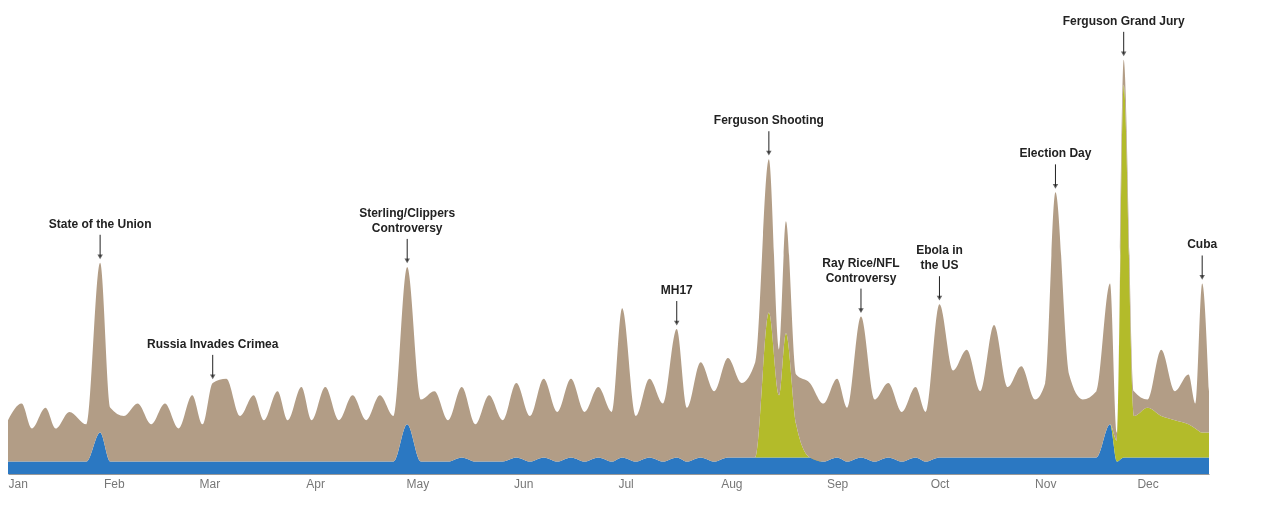 This screenshot has height=509, width=1261. Describe the element at coordinates (1148, 483) in the screenshot. I see `x-tick-label: Dec` at that location.